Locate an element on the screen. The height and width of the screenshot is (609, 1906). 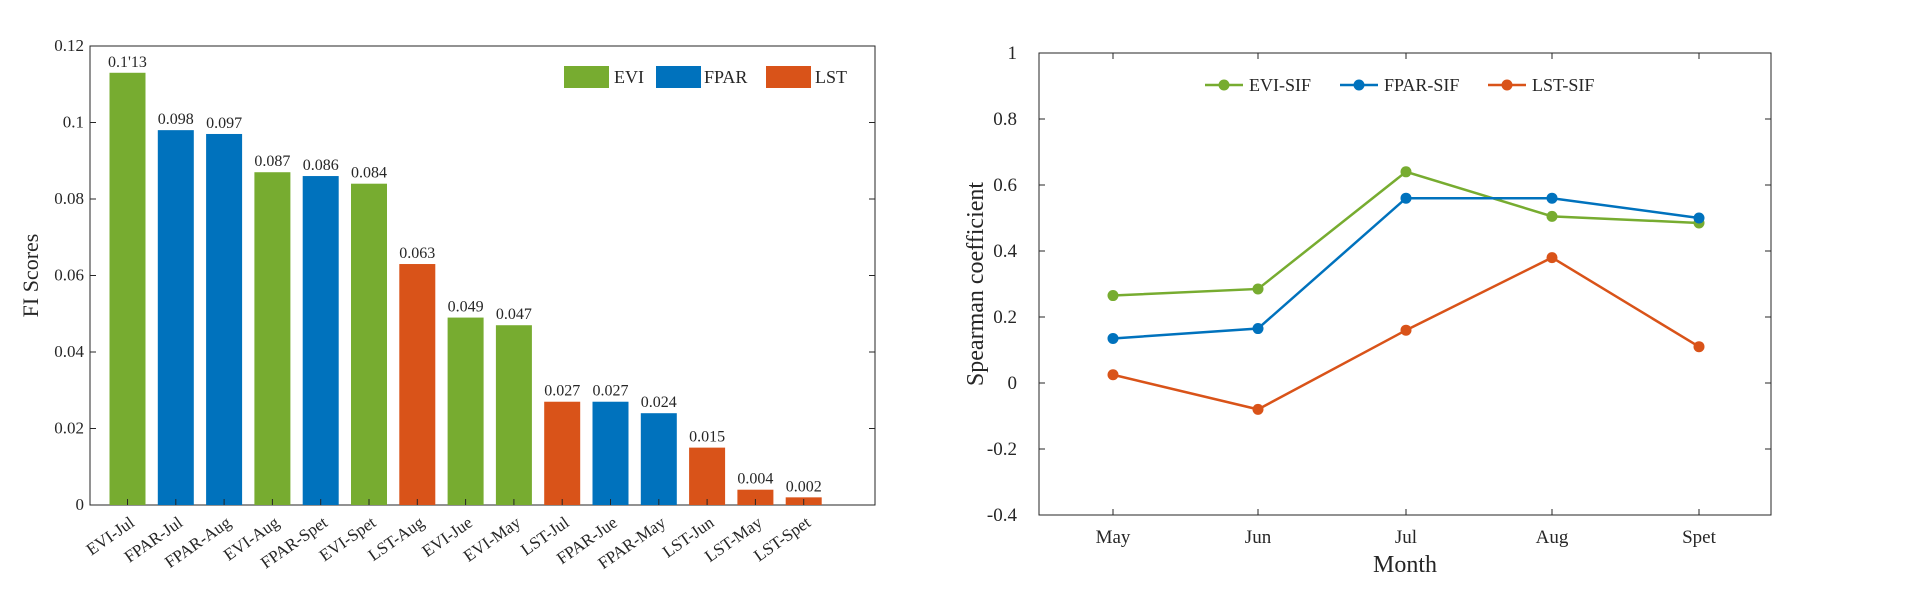
y-tick-label: 0.08 is located at coordinates (69, 198).